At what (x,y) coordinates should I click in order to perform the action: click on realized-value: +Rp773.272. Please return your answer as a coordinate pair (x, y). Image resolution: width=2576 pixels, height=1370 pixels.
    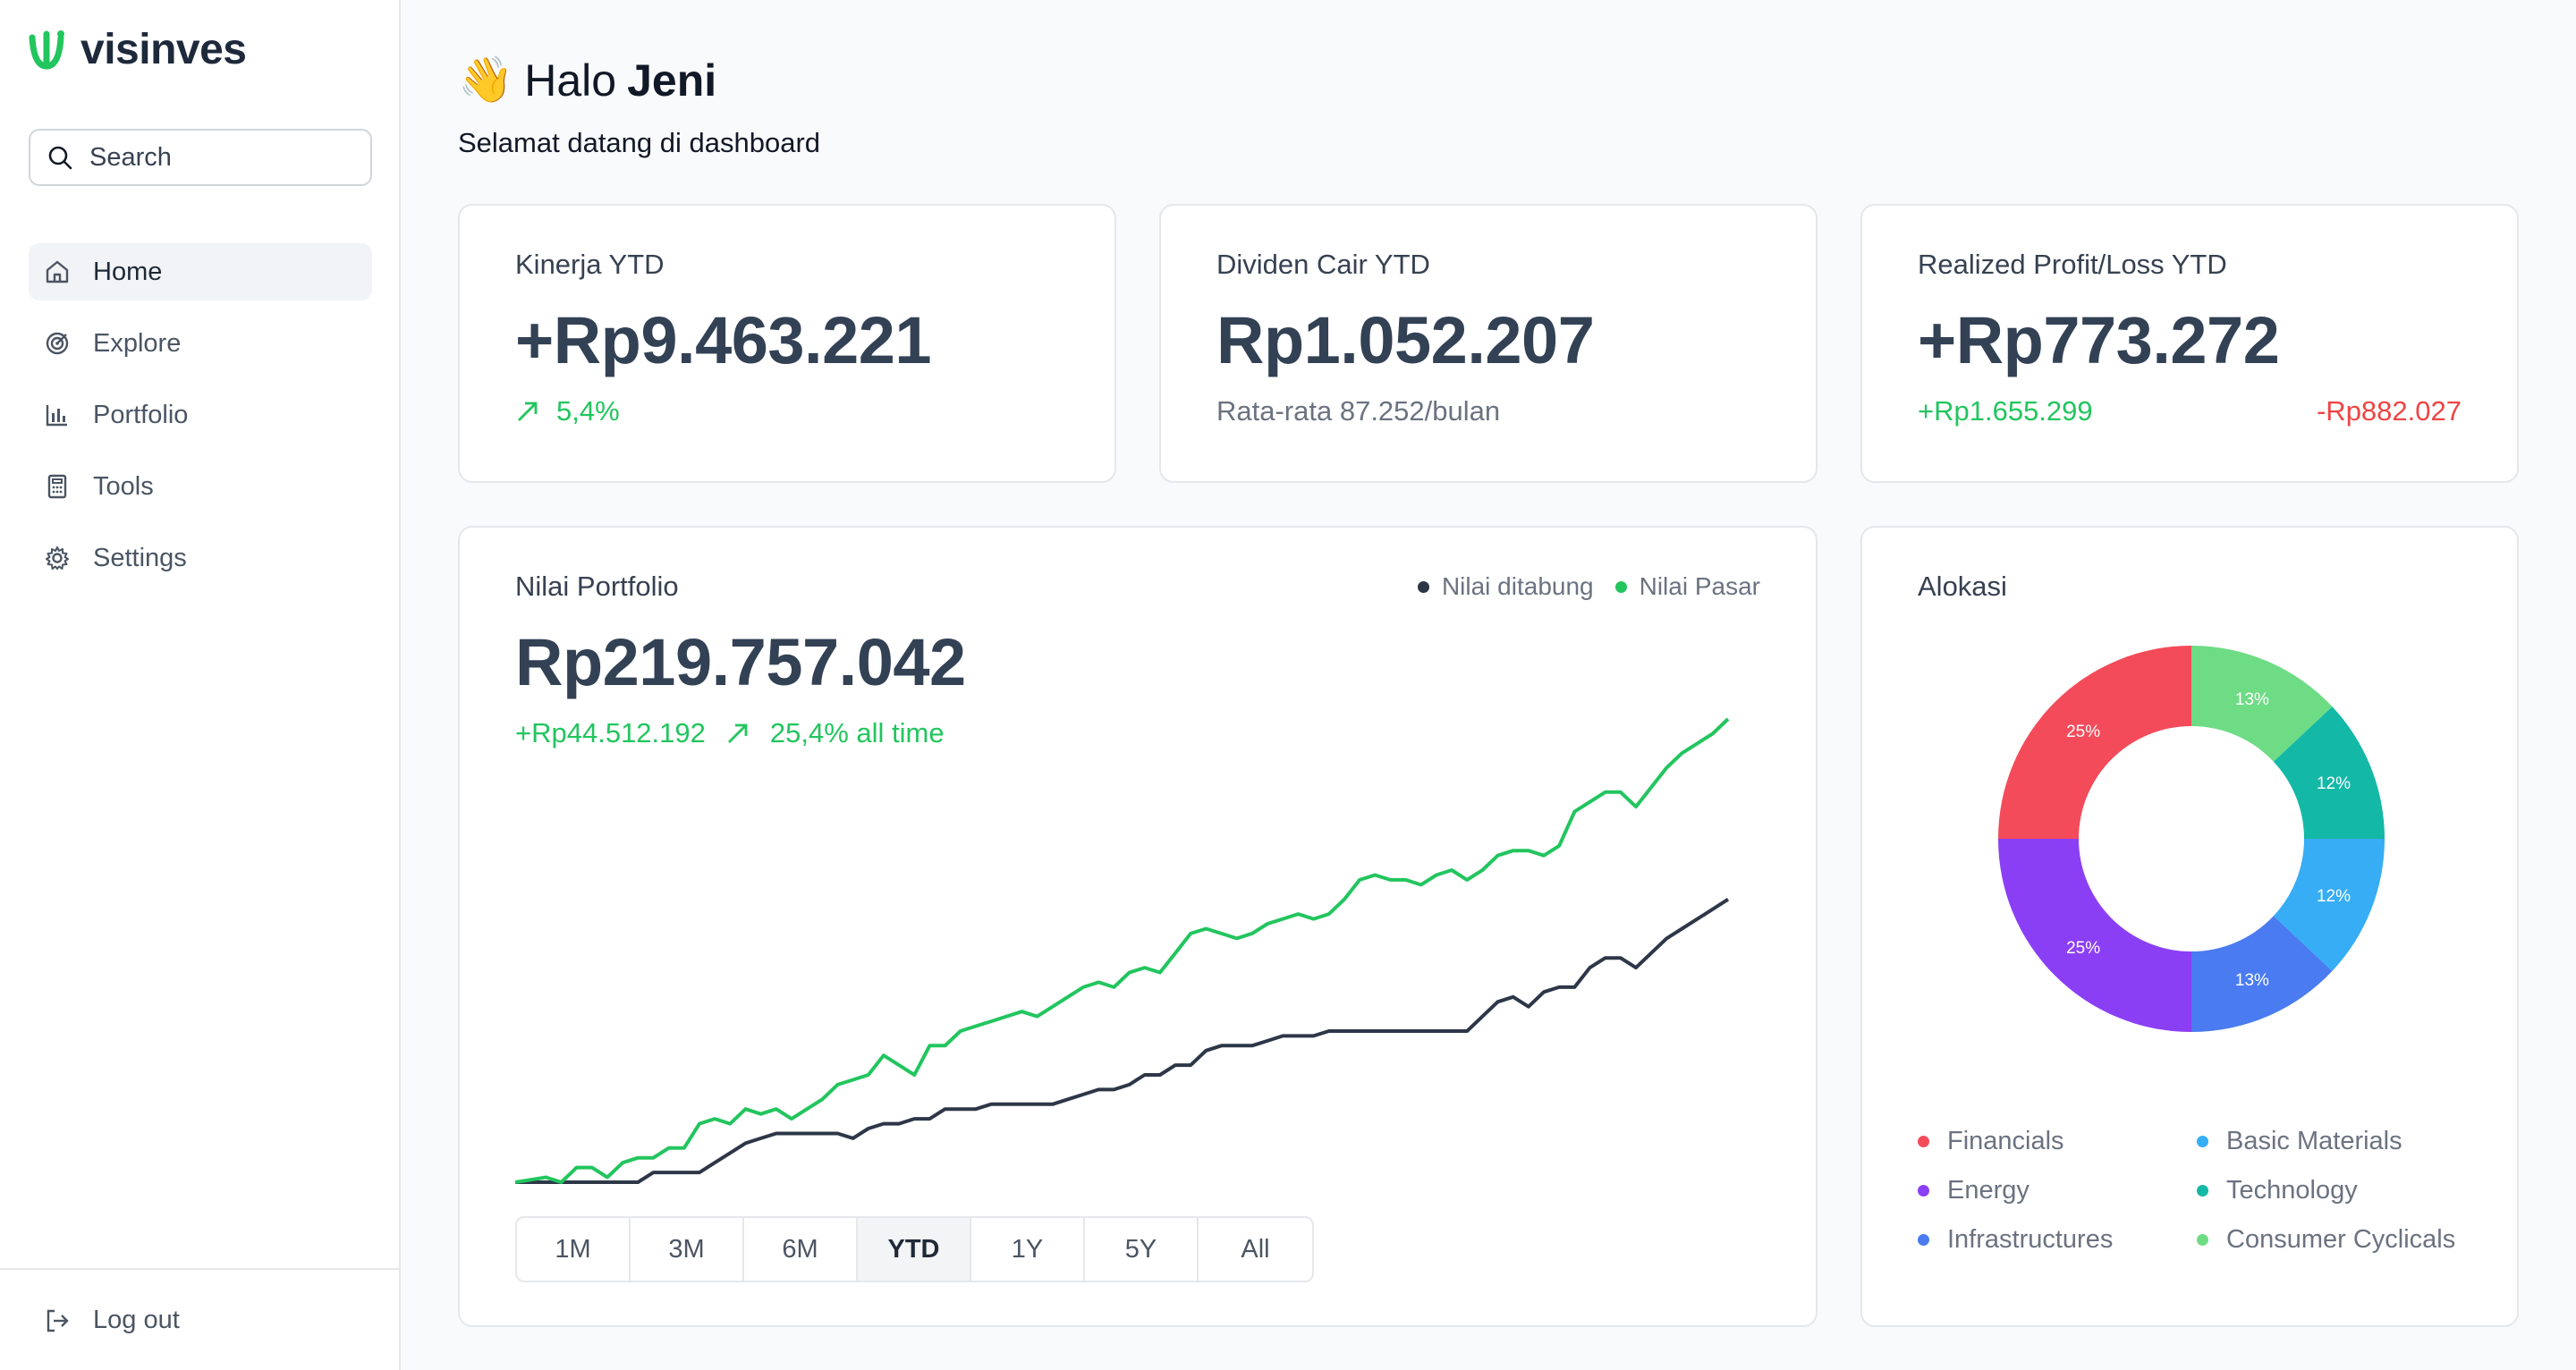
    Looking at the image, I should click on (2099, 340).